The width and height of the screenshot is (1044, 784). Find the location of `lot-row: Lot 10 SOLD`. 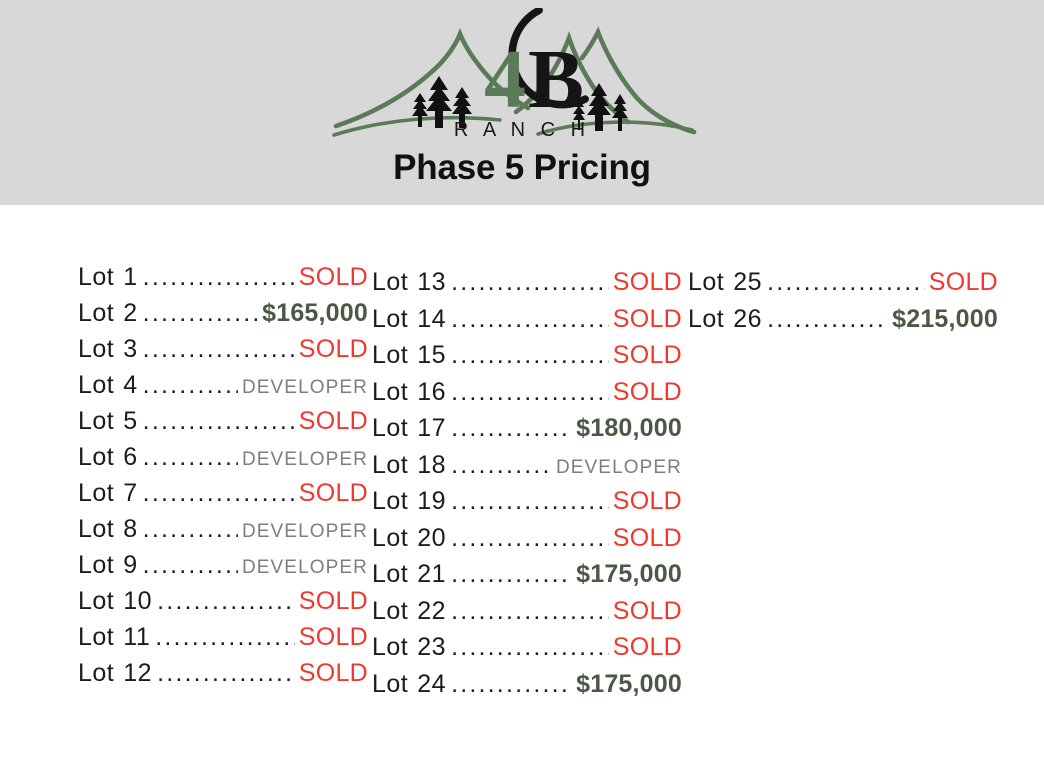

lot-row: Lot 10 SOLD is located at coordinates (223, 605).